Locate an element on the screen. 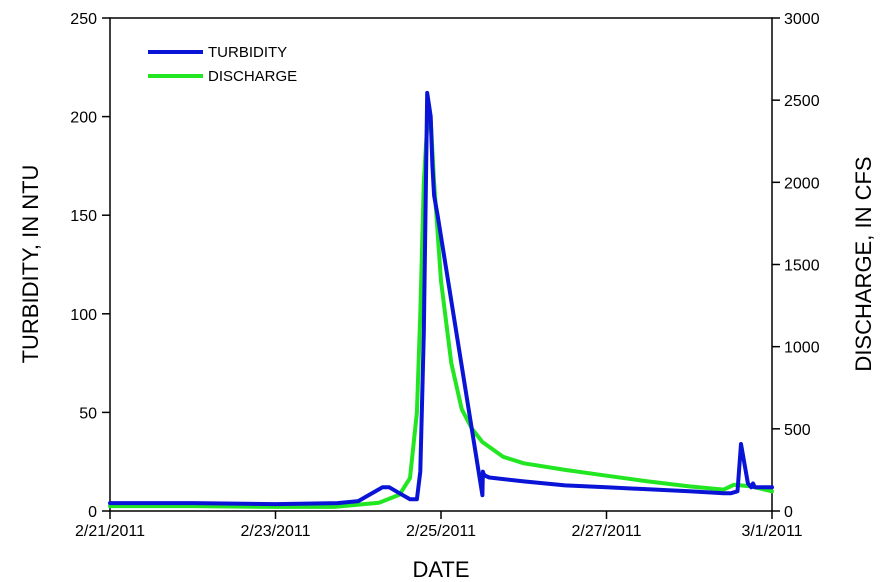 This screenshot has width=882, height=582. left-tick-label: 200 is located at coordinates (83, 118).